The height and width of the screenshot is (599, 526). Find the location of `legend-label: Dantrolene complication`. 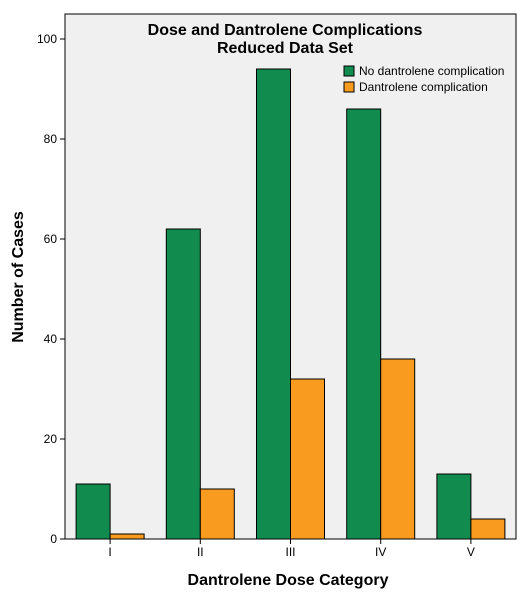

legend-label: Dantrolene complication is located at coordinates (423, 87).